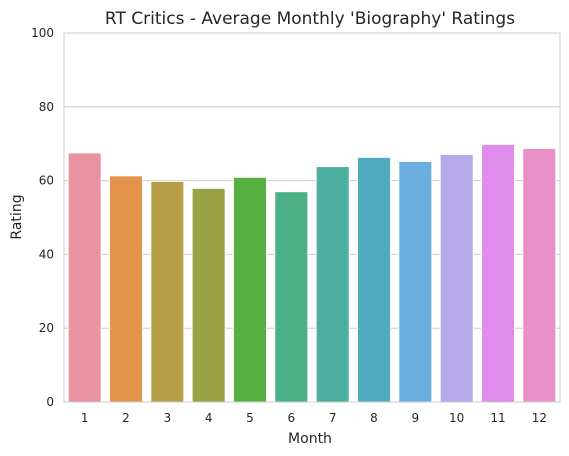  Describe the element at coordinates (374, 418) in the screenshot. I see `x-tick-label: 8` at that location.